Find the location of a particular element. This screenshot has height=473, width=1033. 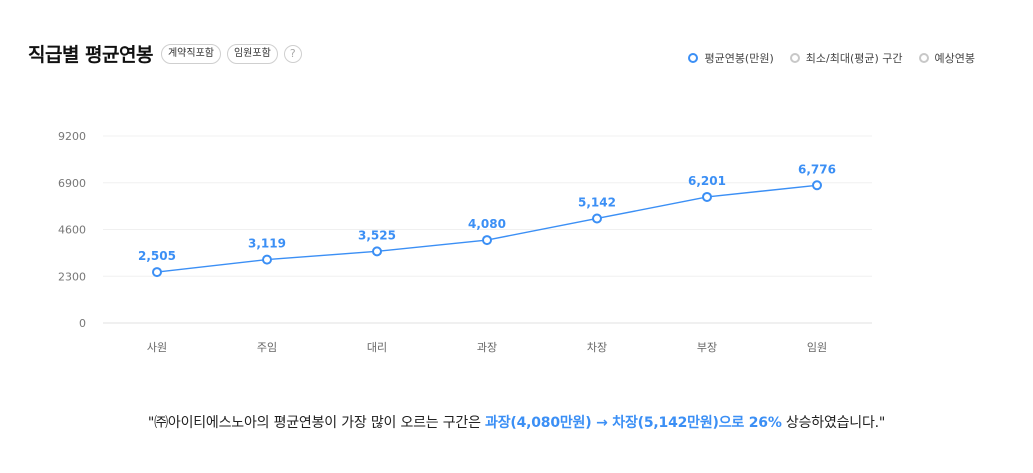

data-label: 6,776 is located at coordinates (817, 169).